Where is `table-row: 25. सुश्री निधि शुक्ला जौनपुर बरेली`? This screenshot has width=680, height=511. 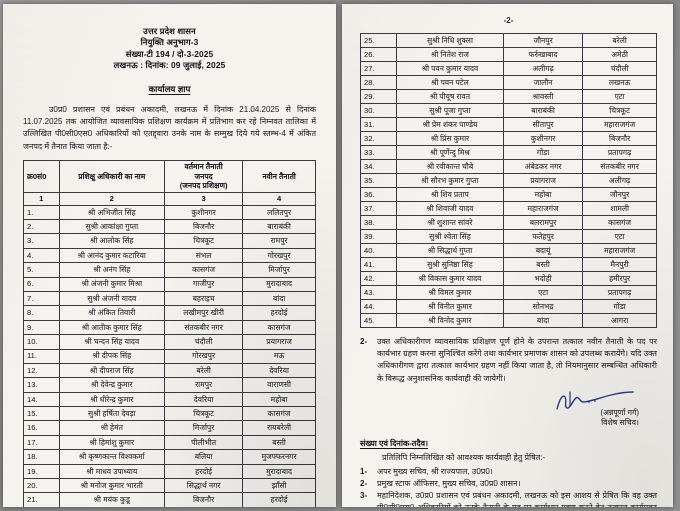 table-row: 25. सुश्री निधि शुक्ला जौनपुर बरेली is located at coordinates (508, 40).